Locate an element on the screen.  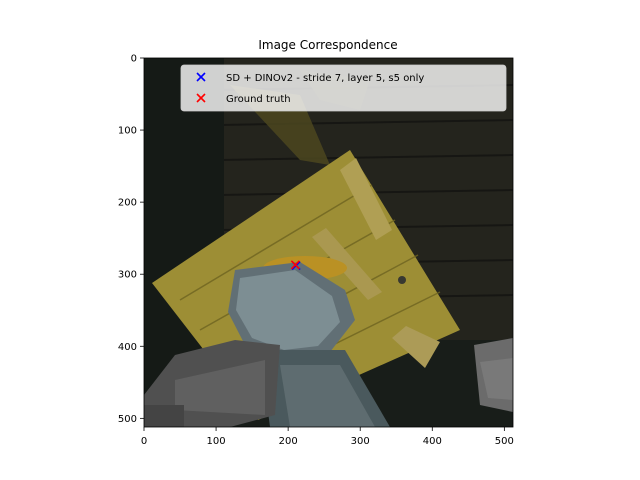
y-tick-label: 300 is located at coordinates (127, 275).